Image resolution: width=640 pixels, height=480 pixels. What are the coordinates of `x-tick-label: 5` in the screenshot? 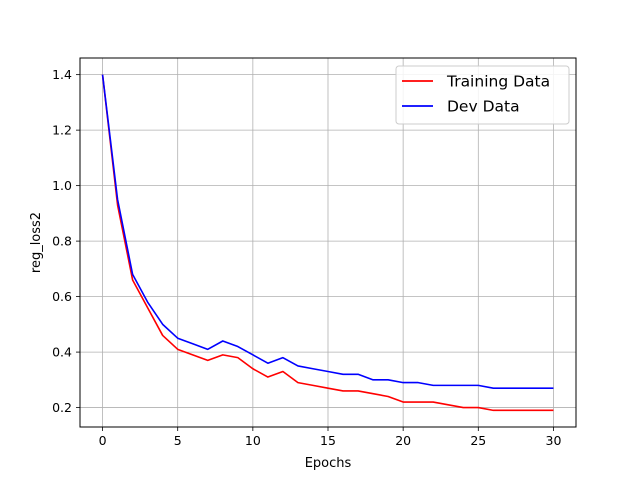 It's located at (178, 440).